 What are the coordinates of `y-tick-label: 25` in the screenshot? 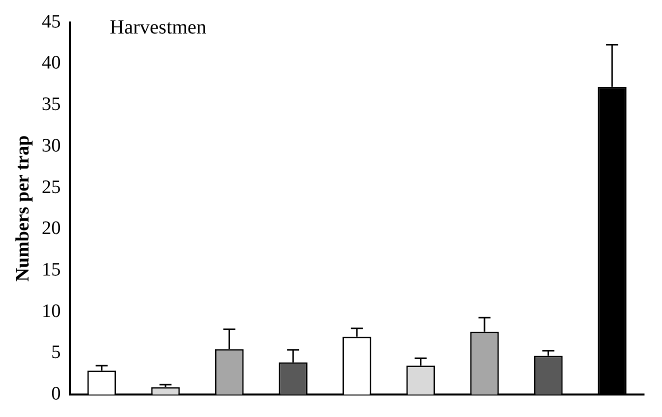 It's located at (51, 187).